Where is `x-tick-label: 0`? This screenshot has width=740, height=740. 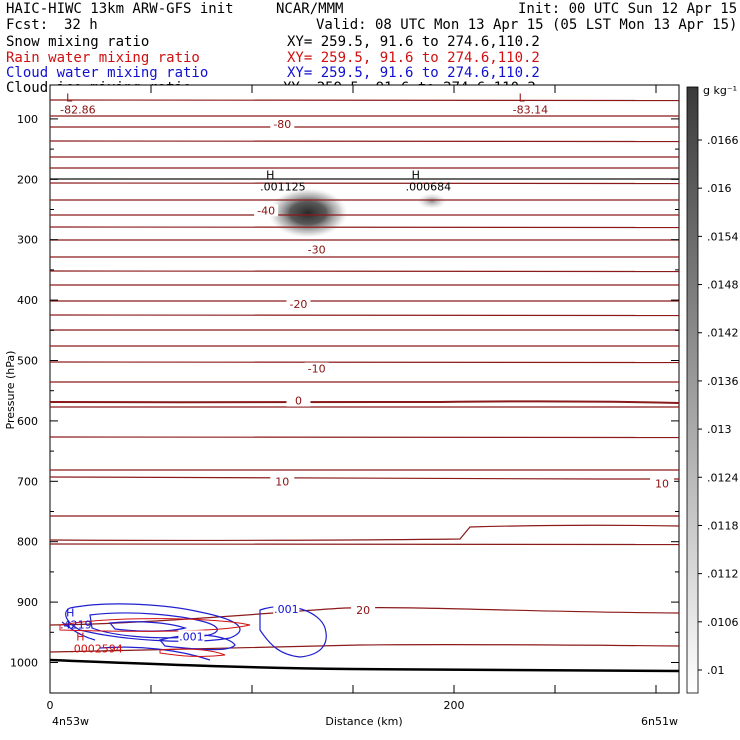
x-tick-label: 0 is located at coordinates (50, 705).